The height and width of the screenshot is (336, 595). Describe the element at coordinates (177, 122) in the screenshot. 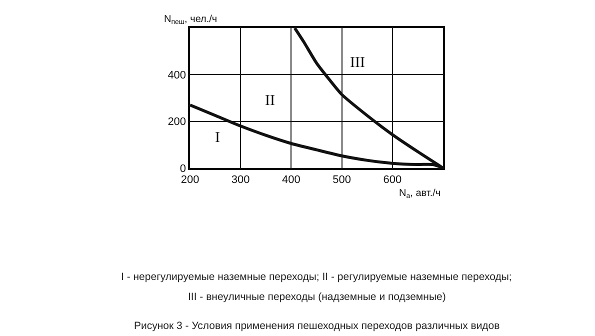

I see `y-tick-label: 200` at that location.